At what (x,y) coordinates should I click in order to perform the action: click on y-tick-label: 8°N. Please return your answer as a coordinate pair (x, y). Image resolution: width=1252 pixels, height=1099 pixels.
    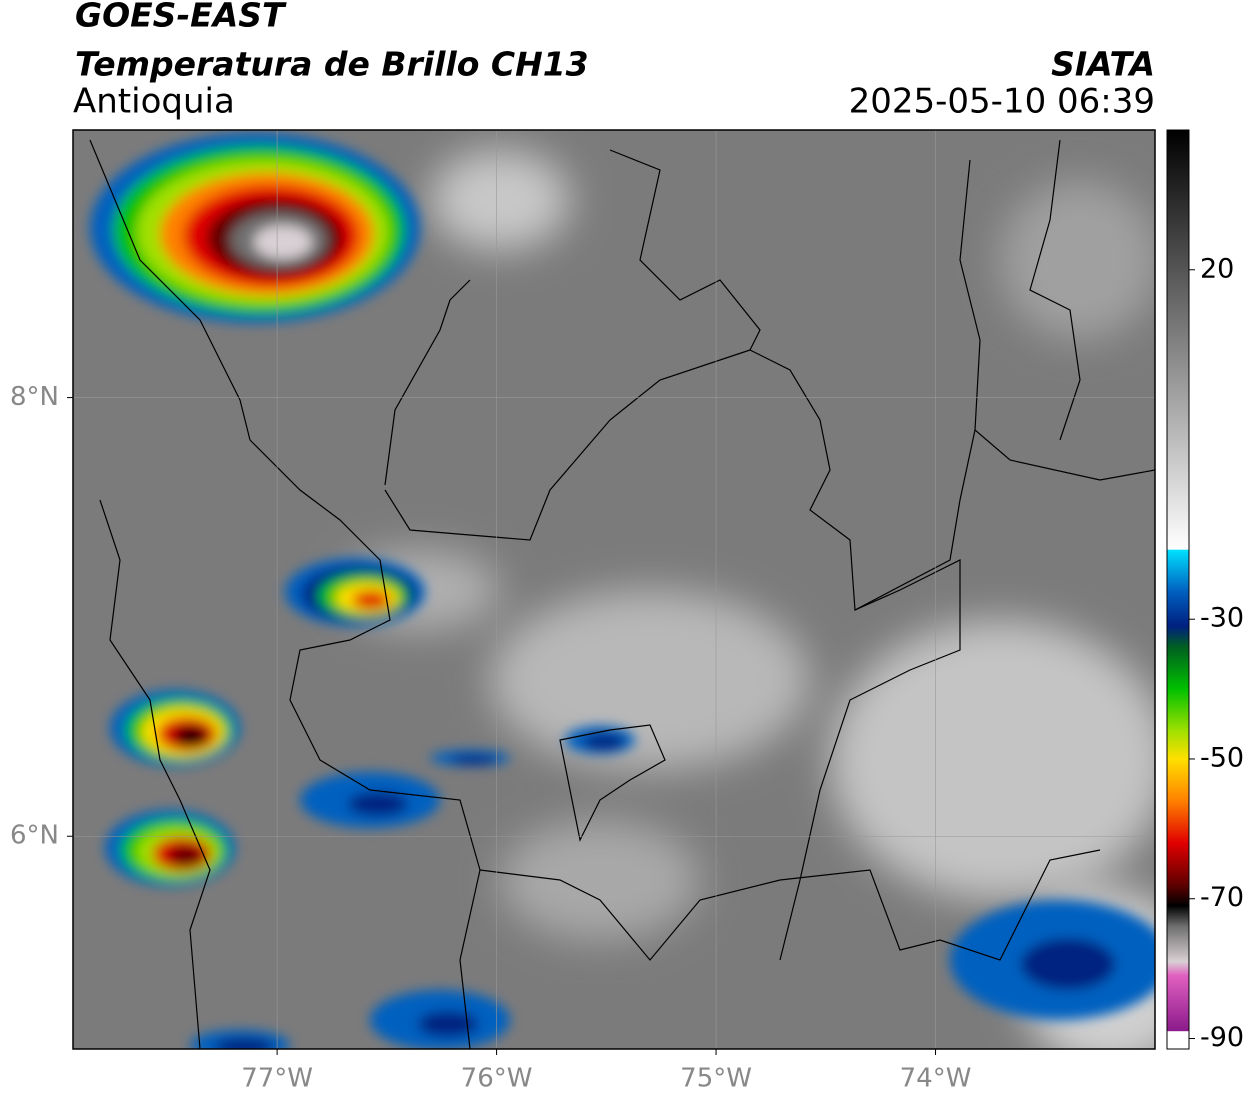
    Looking at the image, I should click on (34, 397).